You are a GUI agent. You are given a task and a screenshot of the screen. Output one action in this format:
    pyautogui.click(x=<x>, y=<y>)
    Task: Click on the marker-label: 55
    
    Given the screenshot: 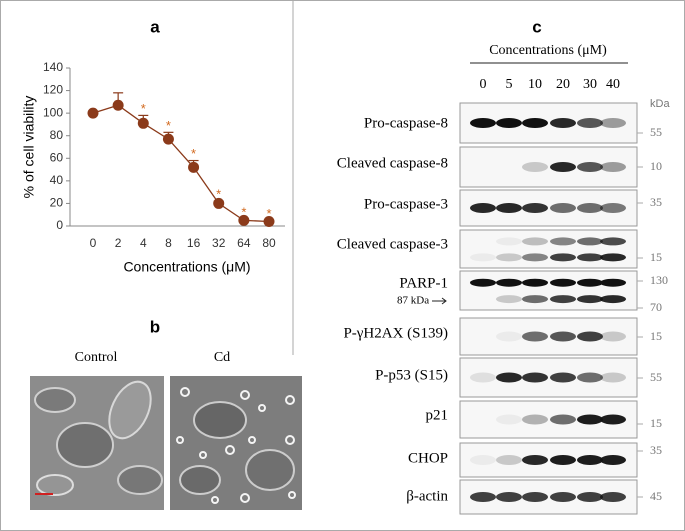 What is the action you would take?
    pyautogui.click(x=656, y=377)
    